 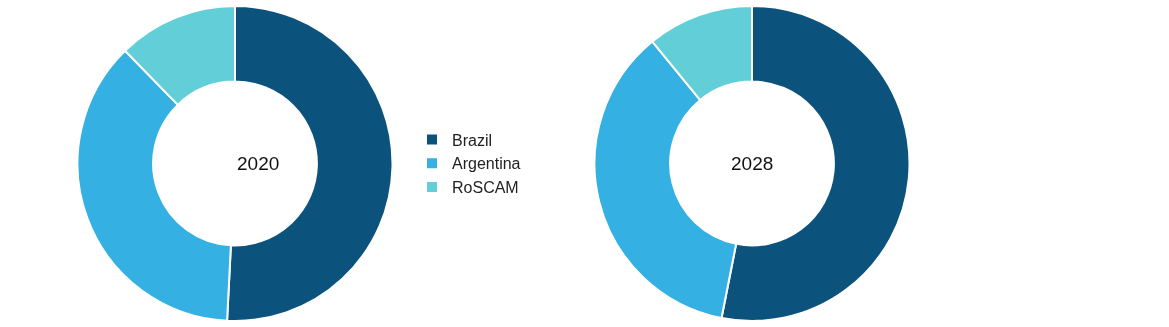 What do you see at coordinates (485, 188) in the screenshot?
I see `legend-label: RoSCAM` at bounding box center [485, 188].